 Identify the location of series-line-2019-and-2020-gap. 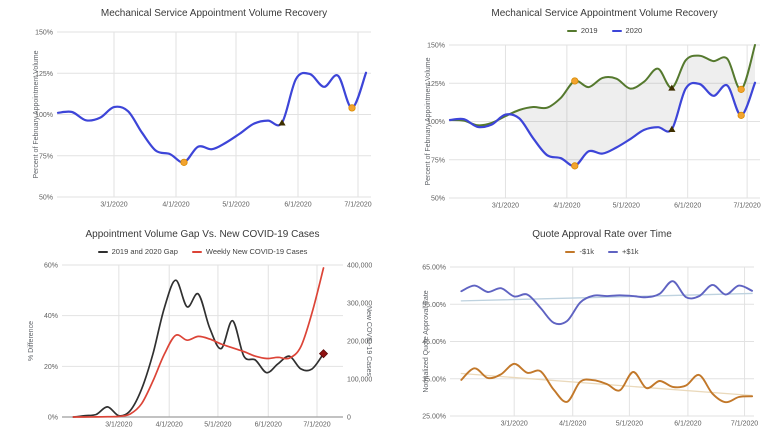
(198, 348).